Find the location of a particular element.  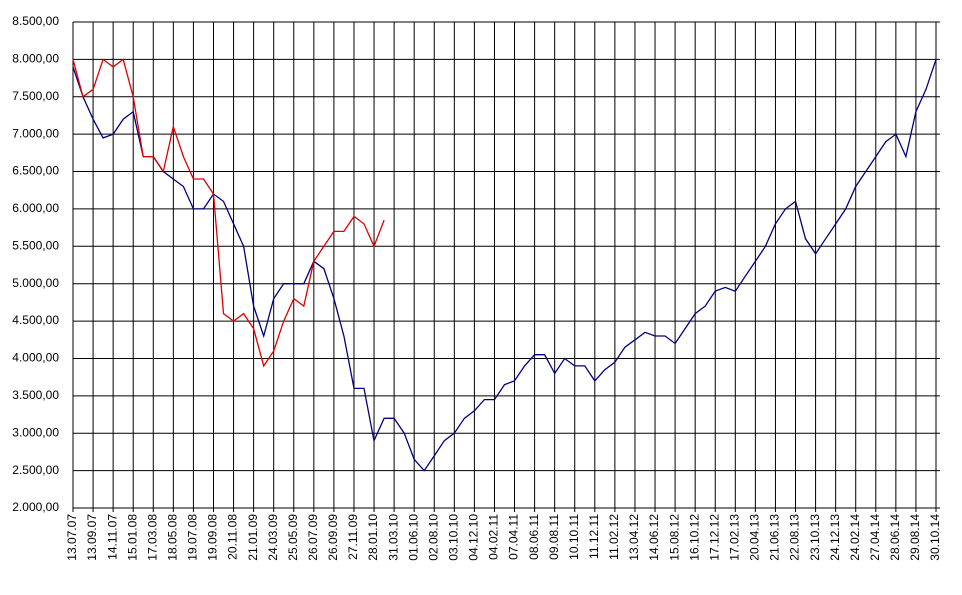

x-tick-label: 04.02.11 is located at coordinates (494, 537).